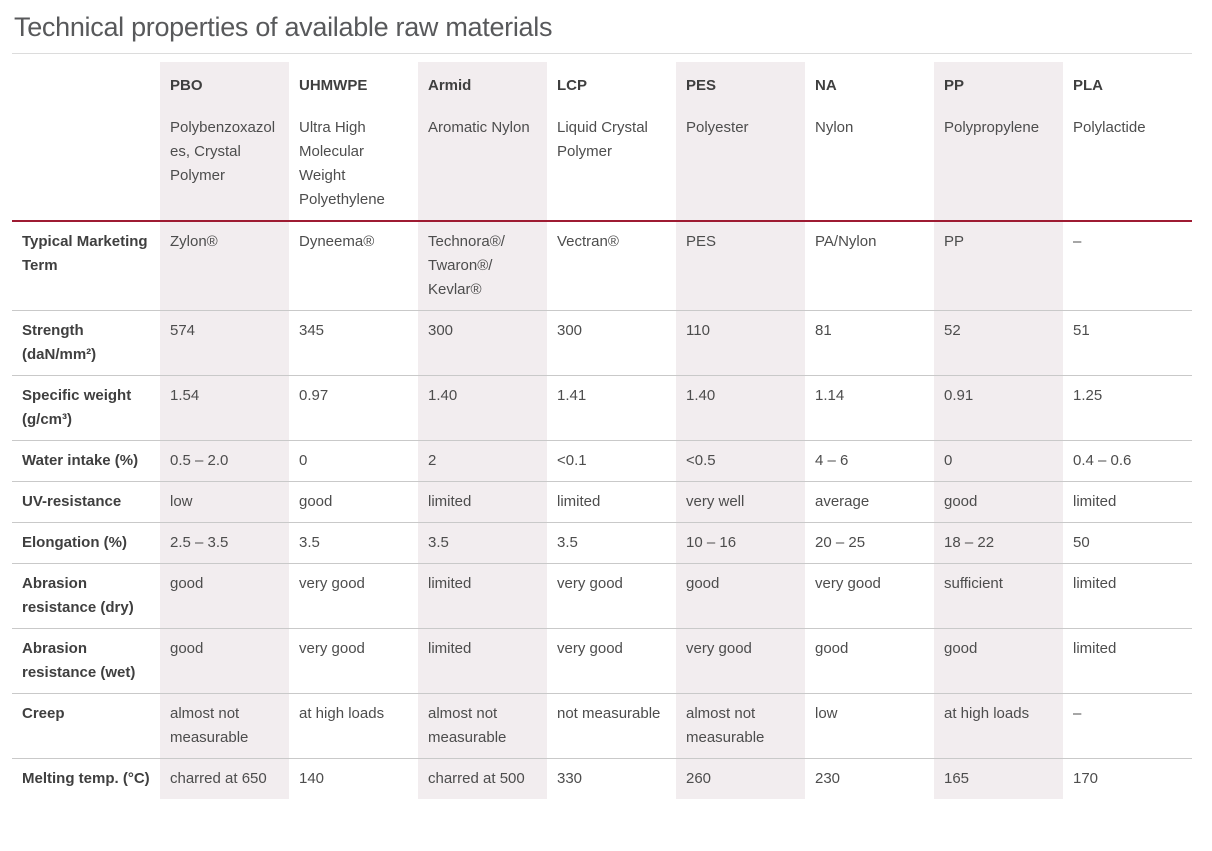 The image size is (1212, 851). What do you see at coordinates (998, 596) in the screenshot?
I see `table-cell: sufficient` at bounding box center [998, 596].